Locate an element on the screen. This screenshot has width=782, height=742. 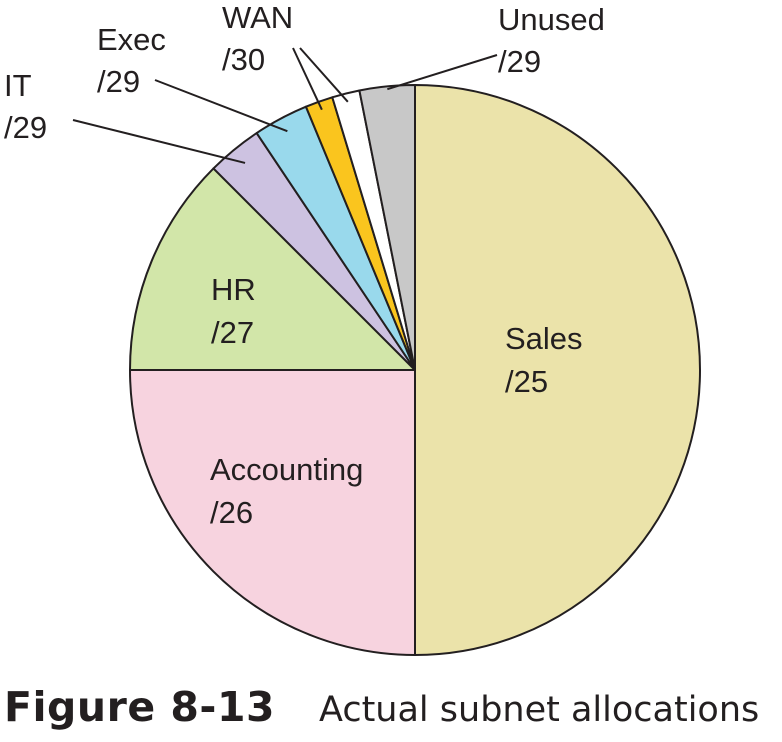
label-wan-name: WAN is located at coordinates (257, 17).